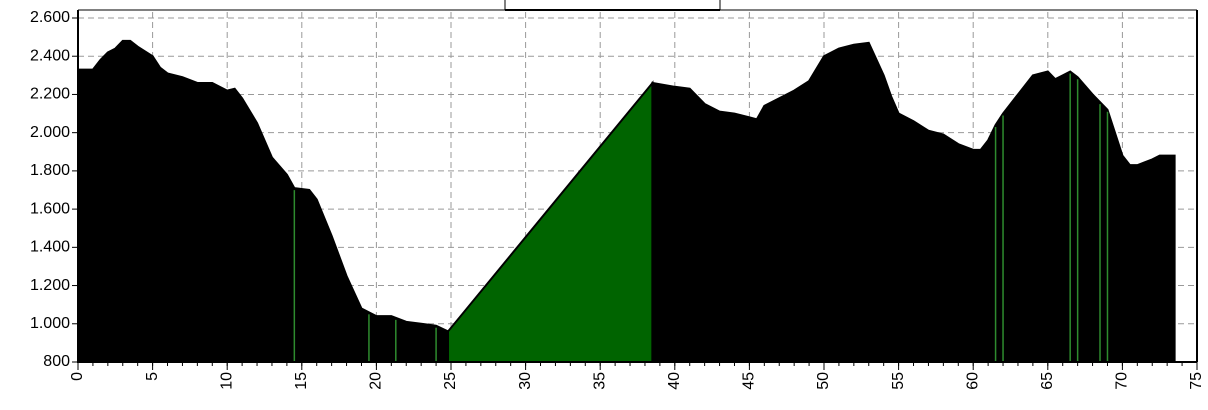 The height and width of the screenshot is (410, 1208). I want to click on elevation-area, so click(550, 221).